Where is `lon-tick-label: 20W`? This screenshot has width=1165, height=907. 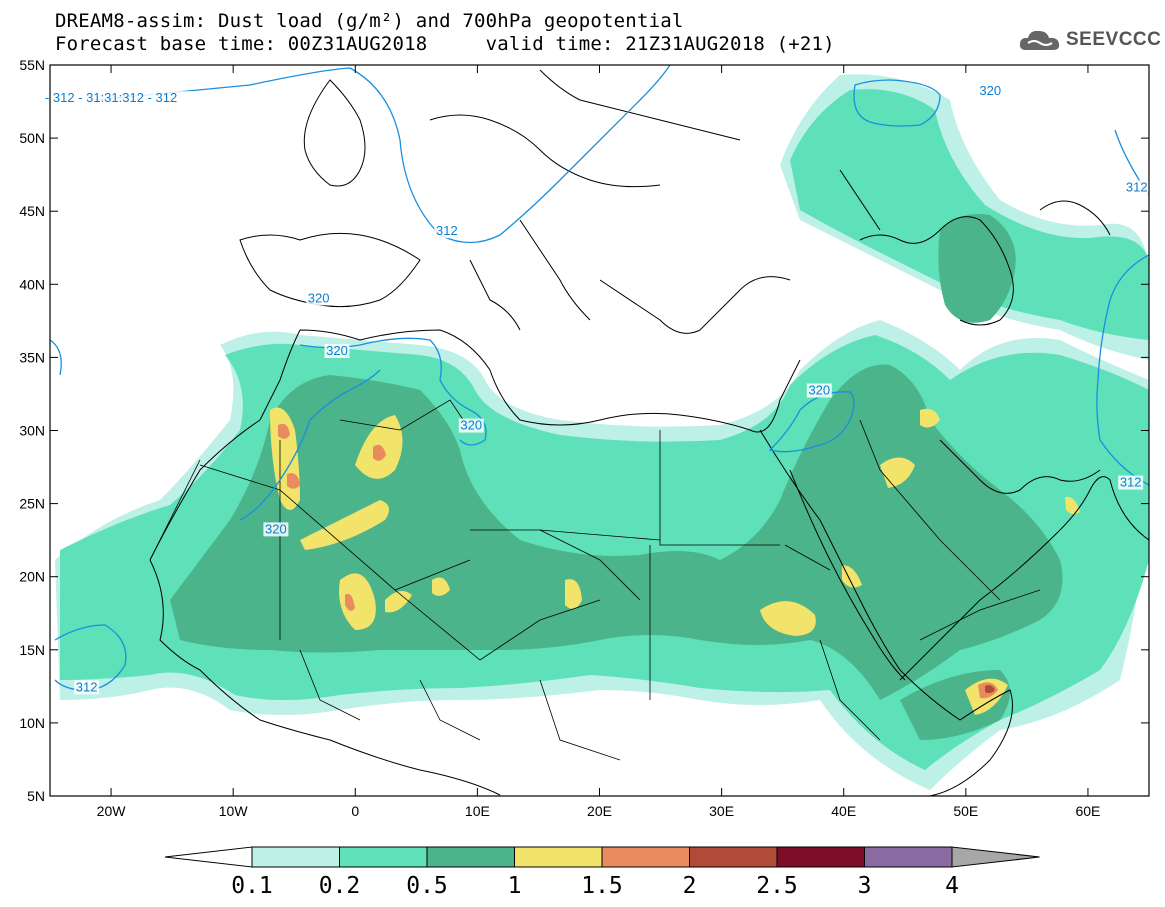
lon-tick-label: 20W is located at coordinates (112, 811).